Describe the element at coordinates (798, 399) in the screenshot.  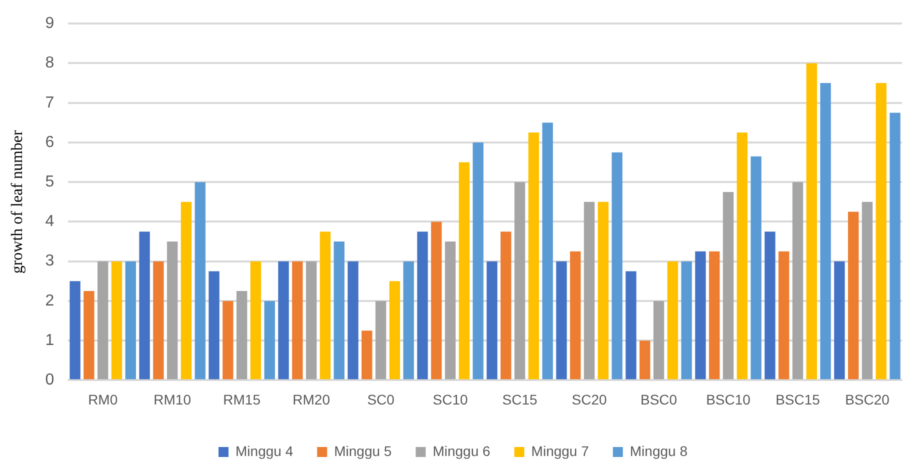
I see `x-tick-label: BSC15` at that location.